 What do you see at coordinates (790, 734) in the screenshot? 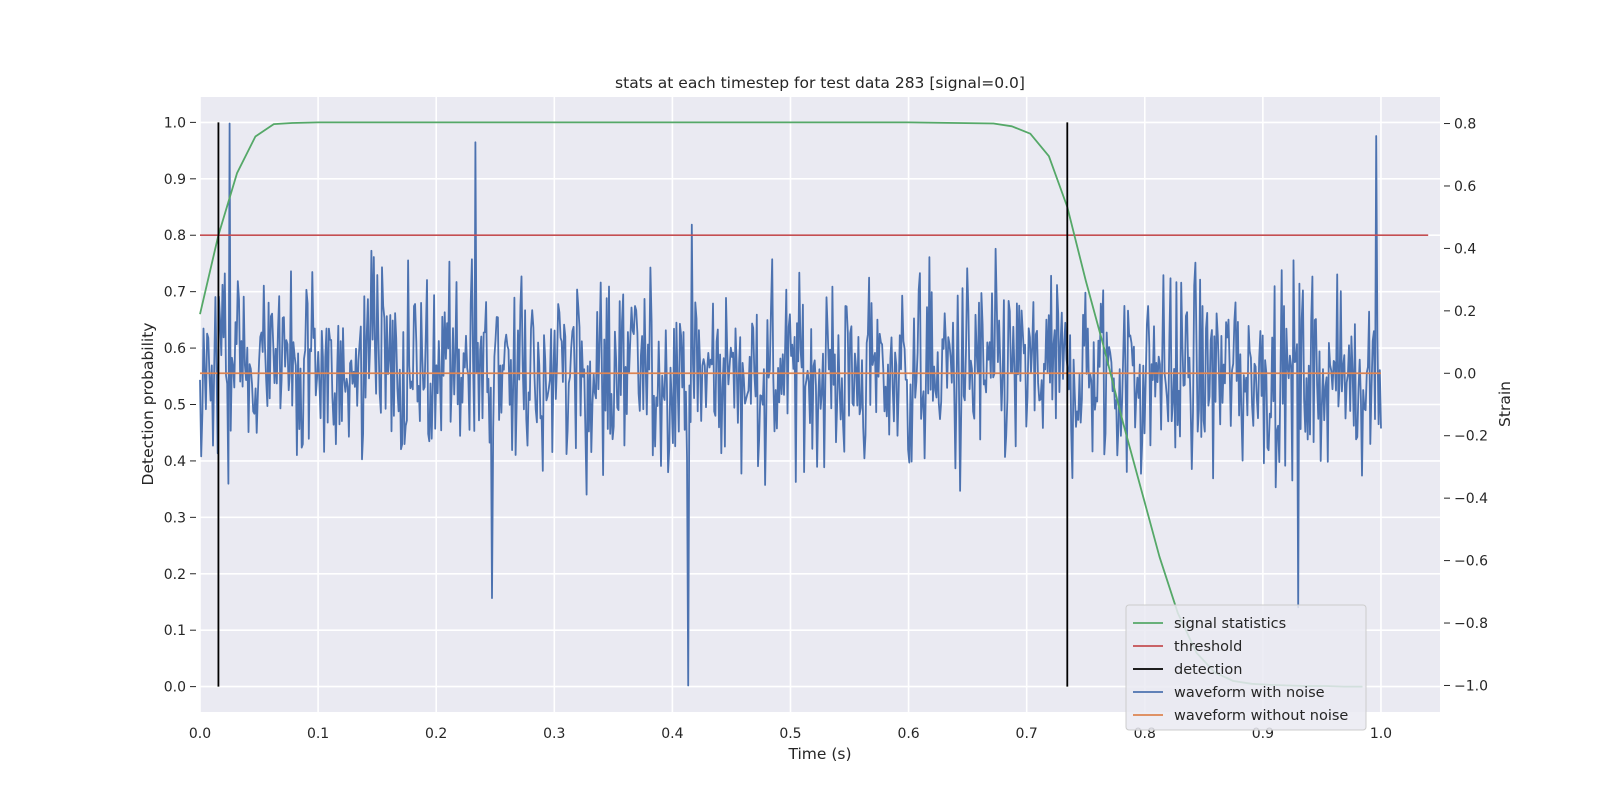
I see `x-tick-label: 0.5` at bounding box center [790, 734].